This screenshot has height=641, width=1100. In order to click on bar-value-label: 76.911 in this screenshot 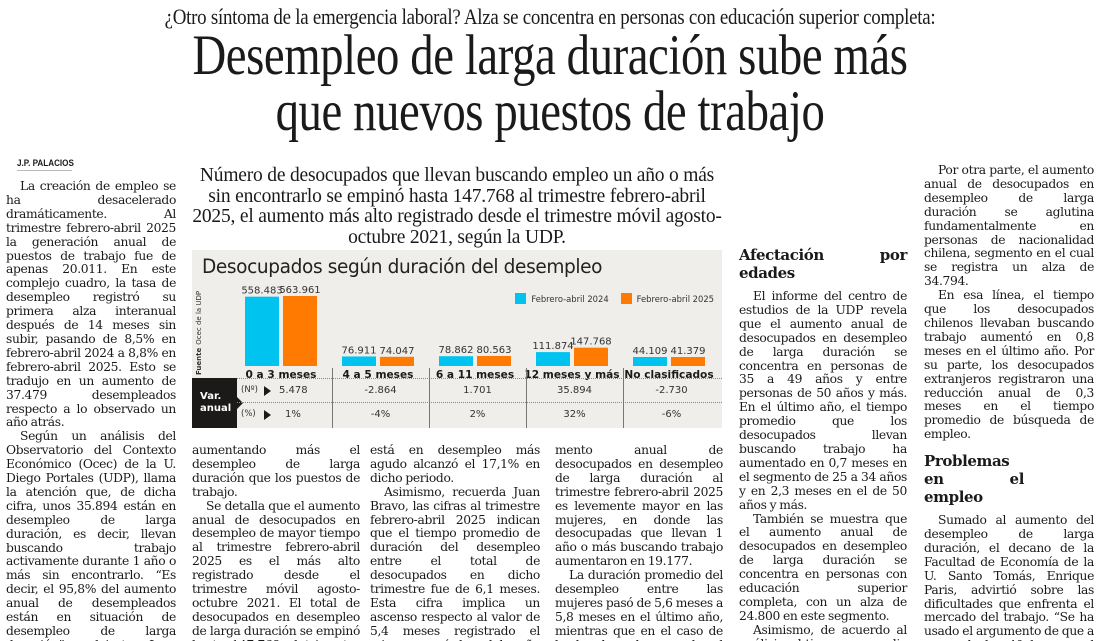, I will do `click(359, 350)`.